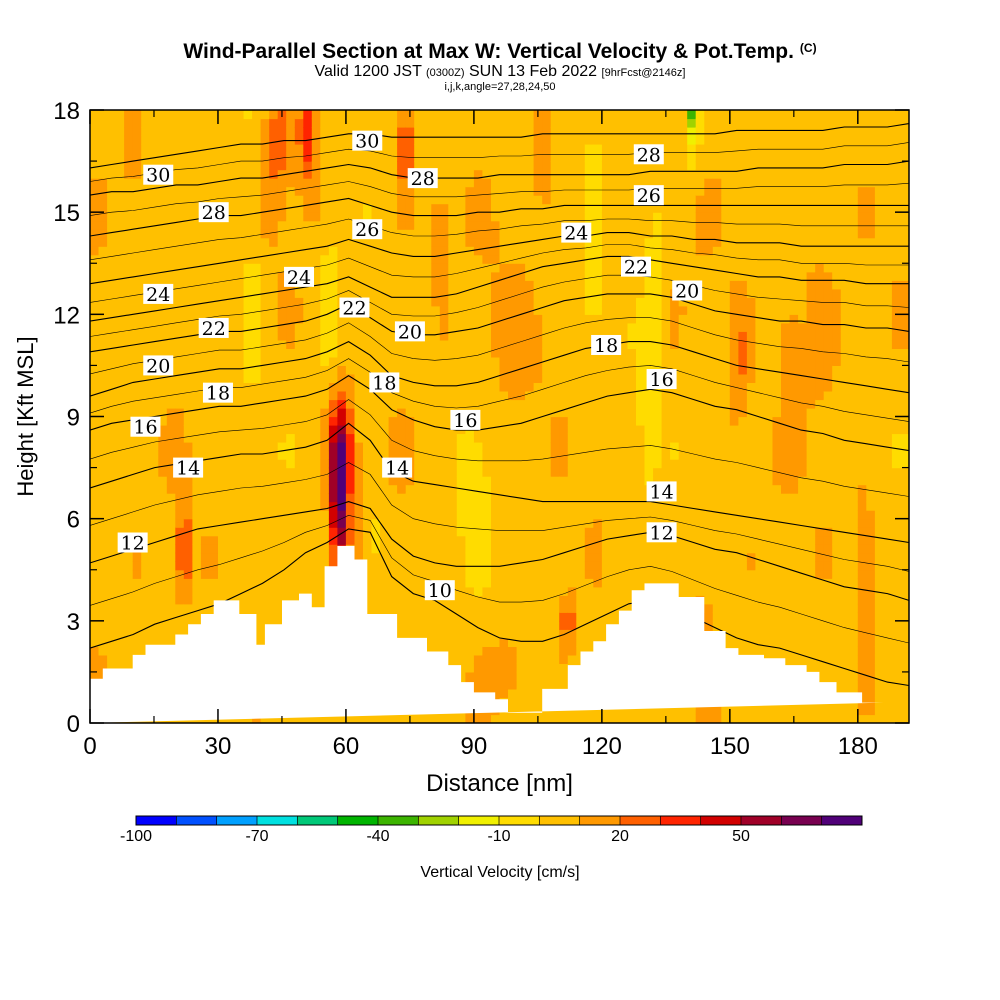 The height and width of the screenshot is (1000, 1000). I want to click on subtitle-forecast: [9hrFcst@2146z], so click(643, 73).